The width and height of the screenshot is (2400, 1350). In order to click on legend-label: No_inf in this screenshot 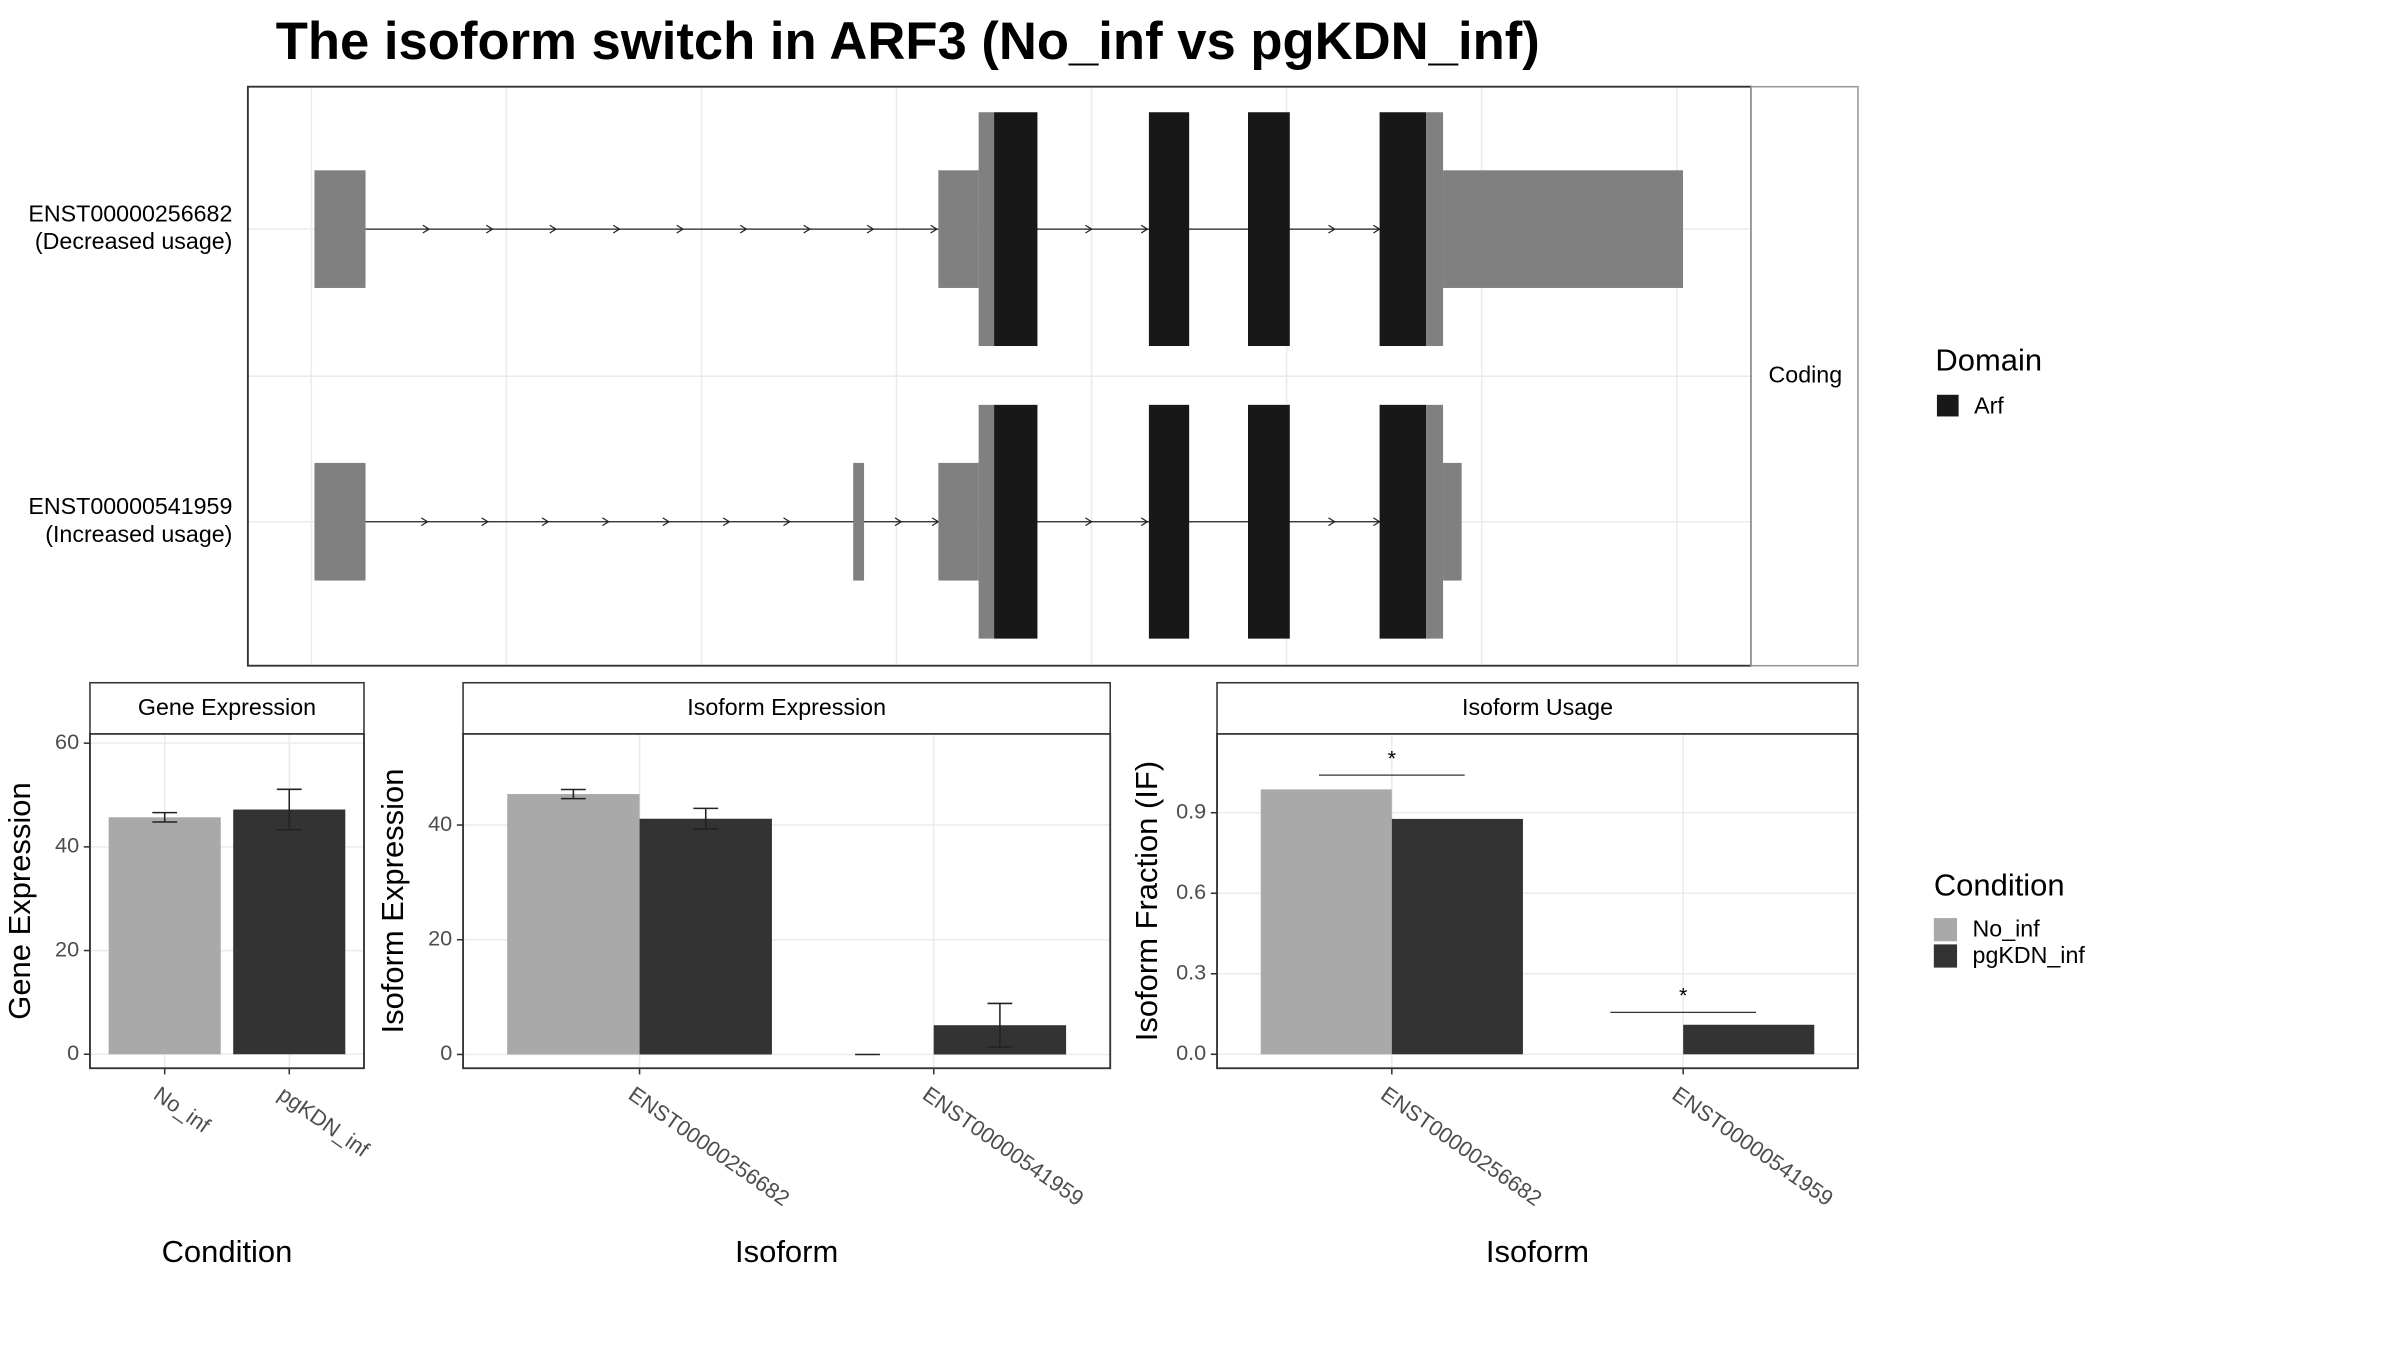, I will do `click(2007, 929)`.